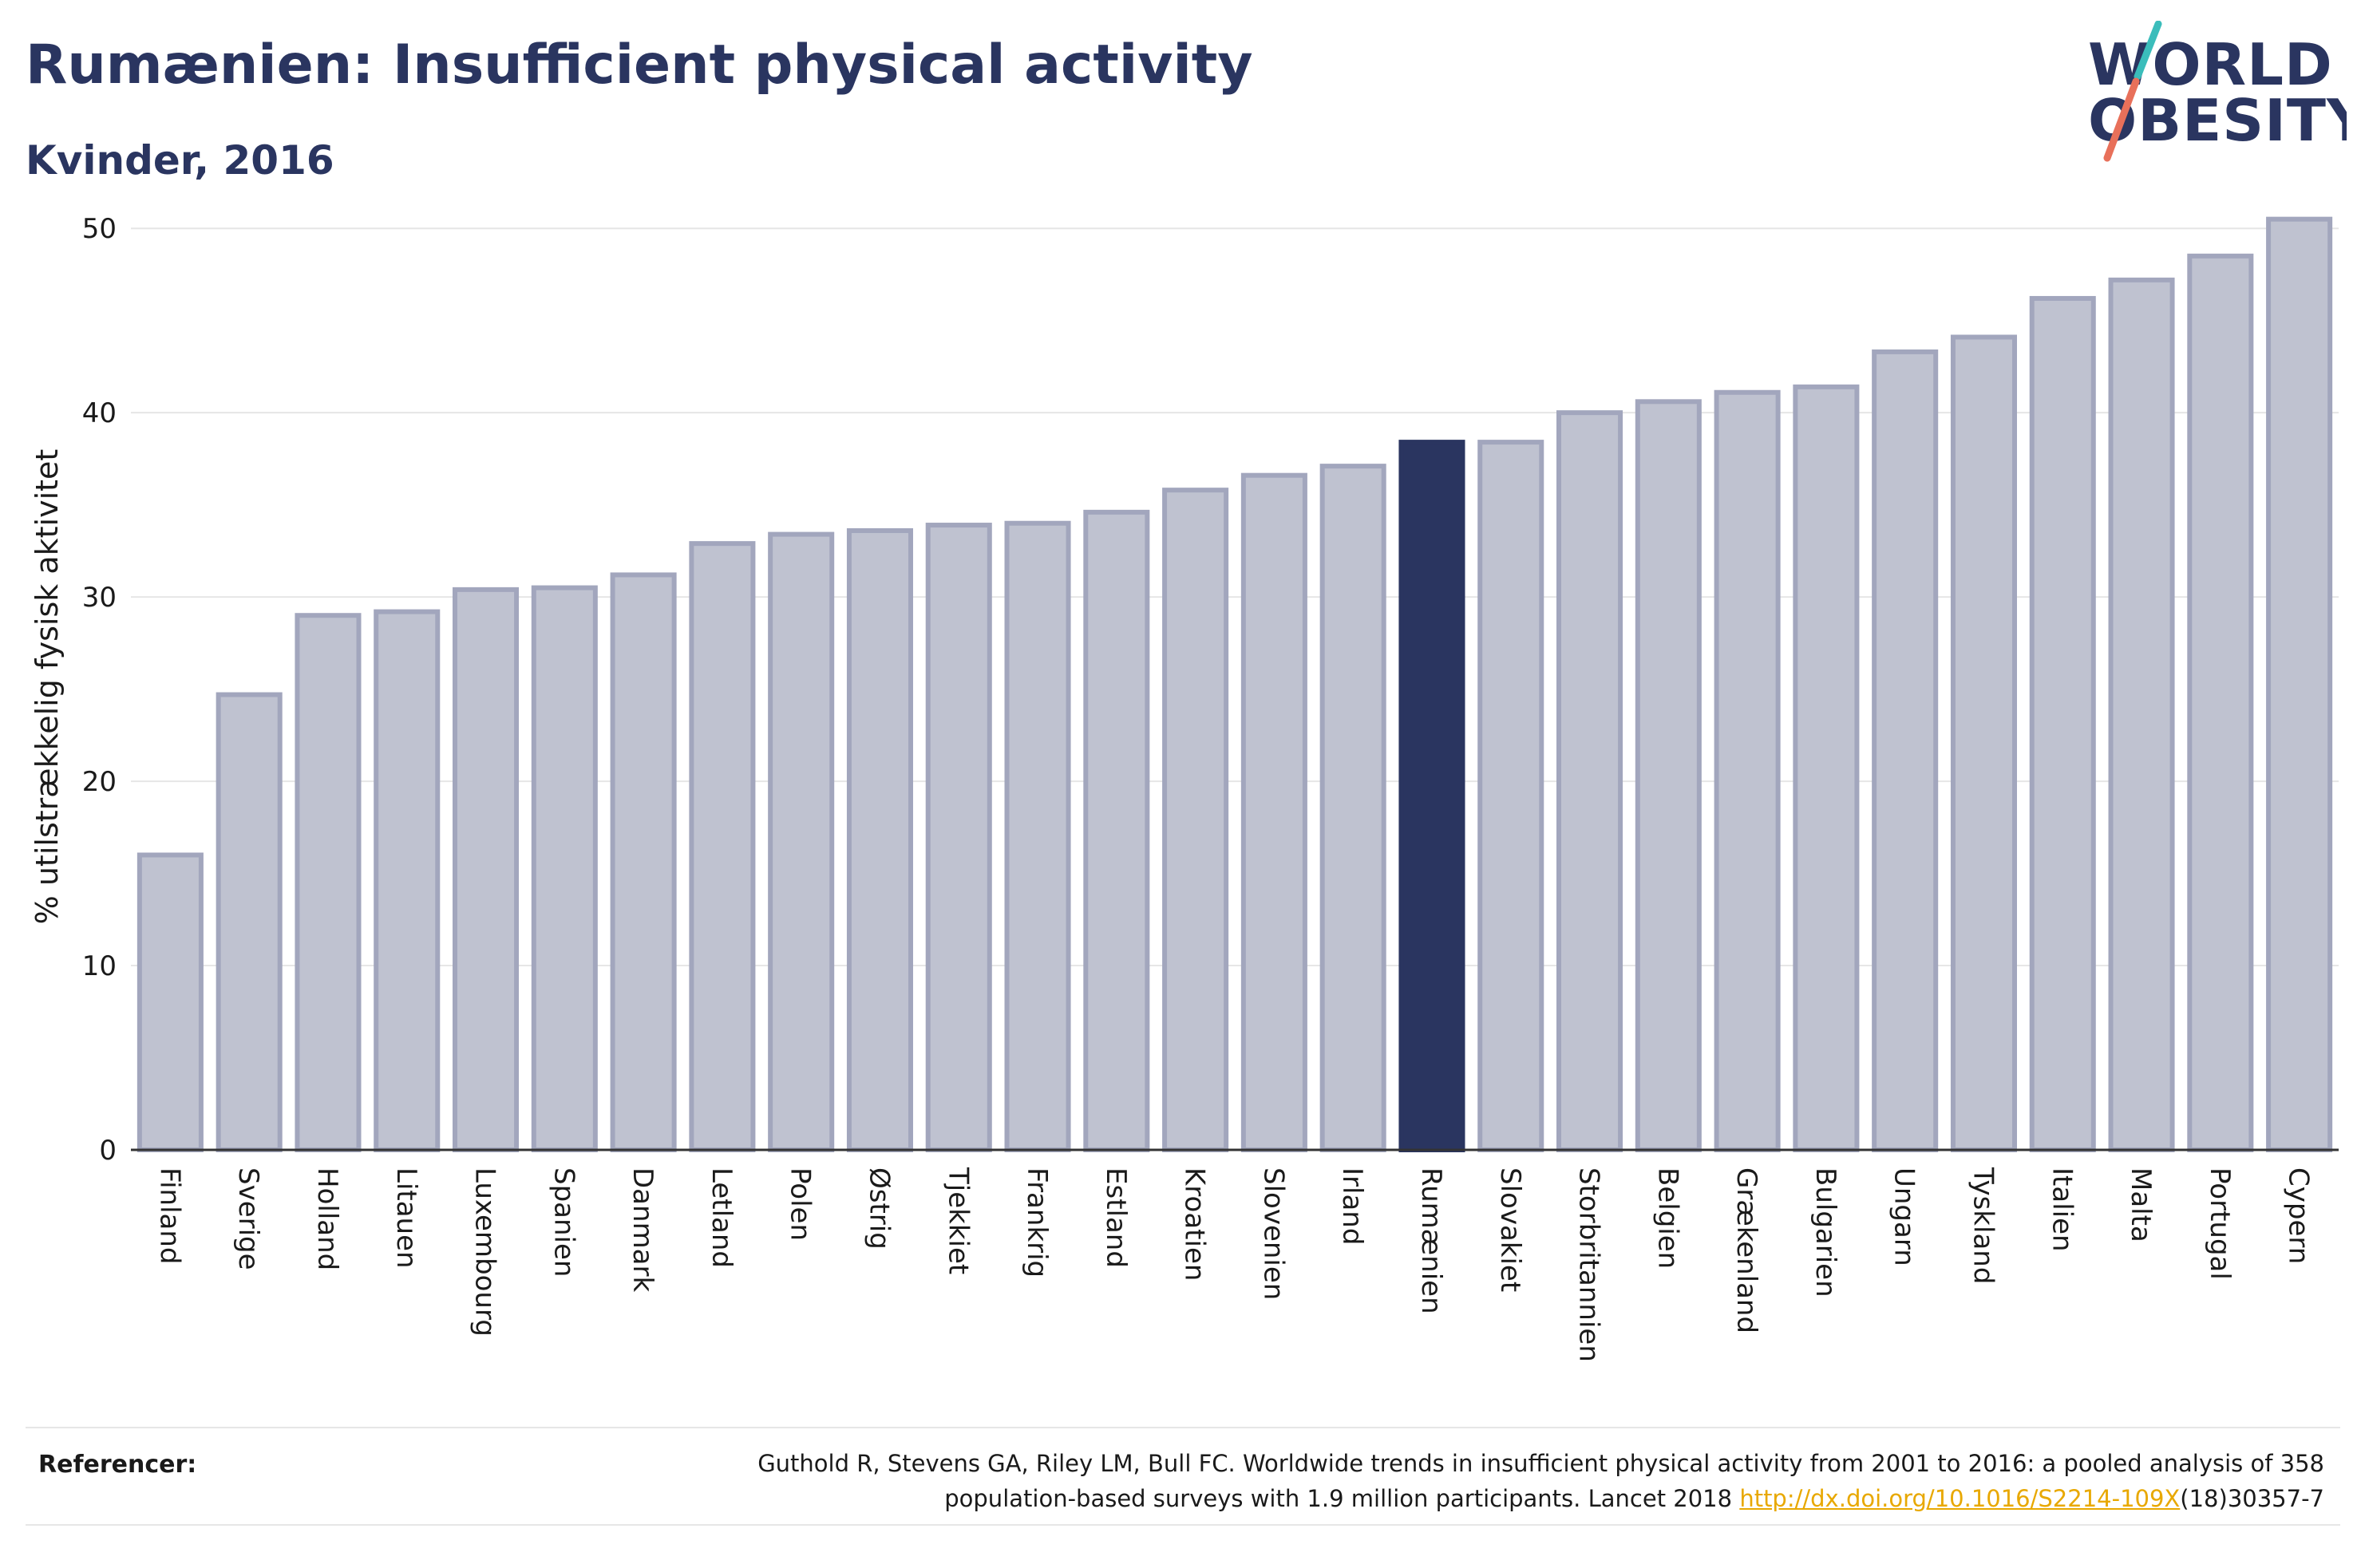 This screenshot has width=2361, height=1568. What do you see at coordinates (2220, 702) in the screenshot?
I see `bar-portugal` at bounding box center [2220, 702].